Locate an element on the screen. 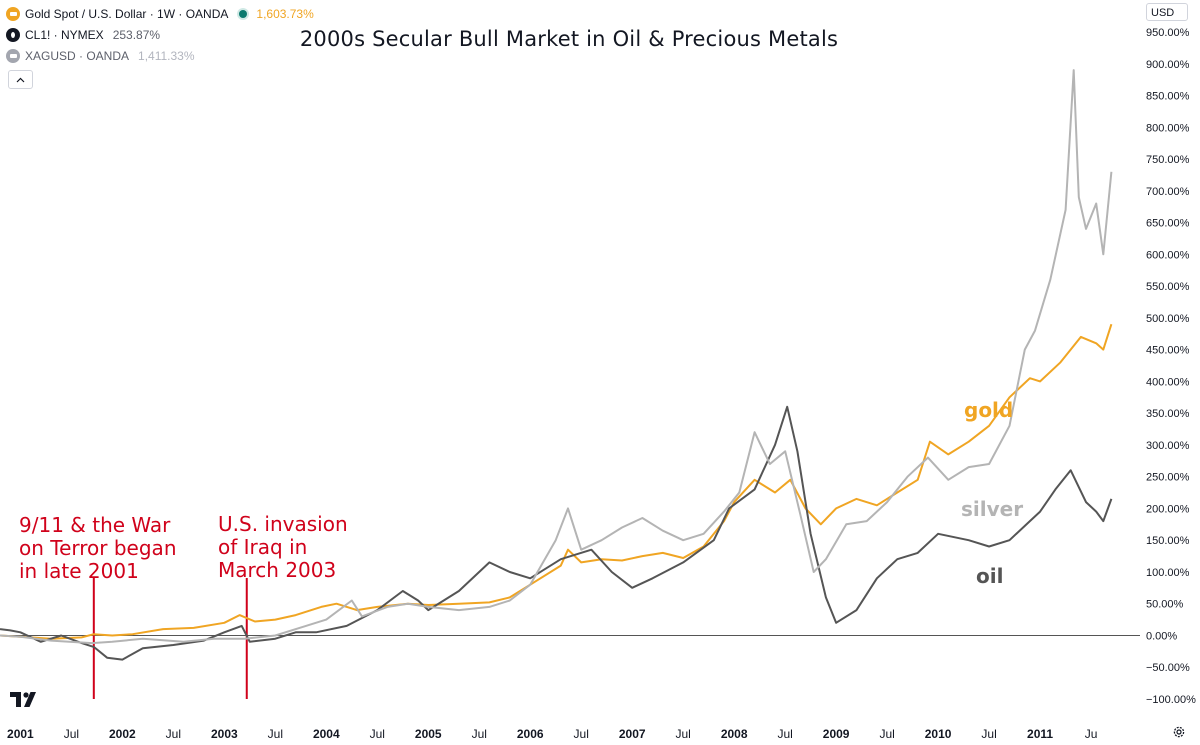 Image resolution: width=1200 pixels, height=745 pixels. x-tick-label: 2008 is located at coordinates (734, 734).